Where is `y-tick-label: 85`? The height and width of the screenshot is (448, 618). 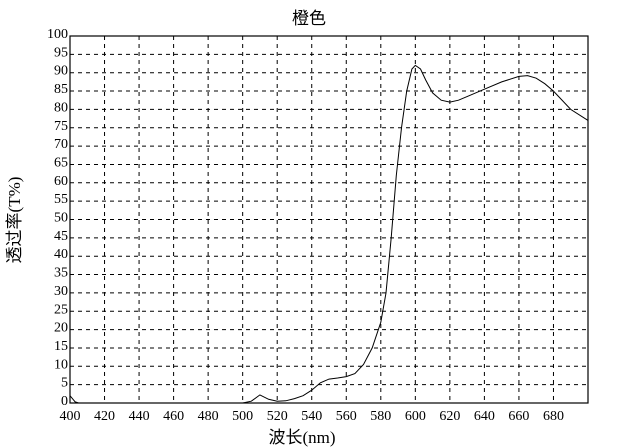 y-tick-label: 85 is located at coordinates (61, 89).